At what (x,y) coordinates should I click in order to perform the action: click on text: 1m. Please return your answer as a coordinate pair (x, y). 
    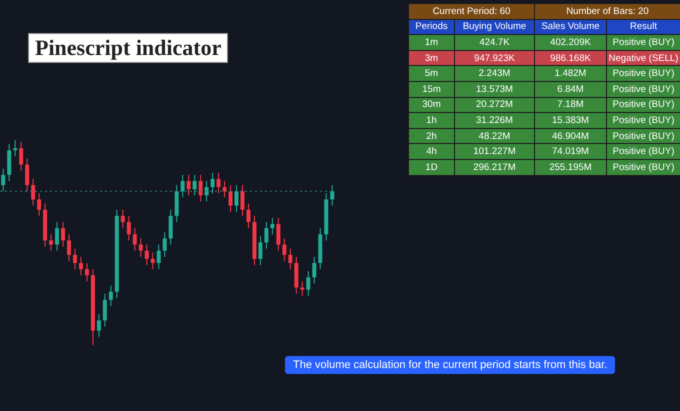
    Looking at the image, I should click on (432, 42).